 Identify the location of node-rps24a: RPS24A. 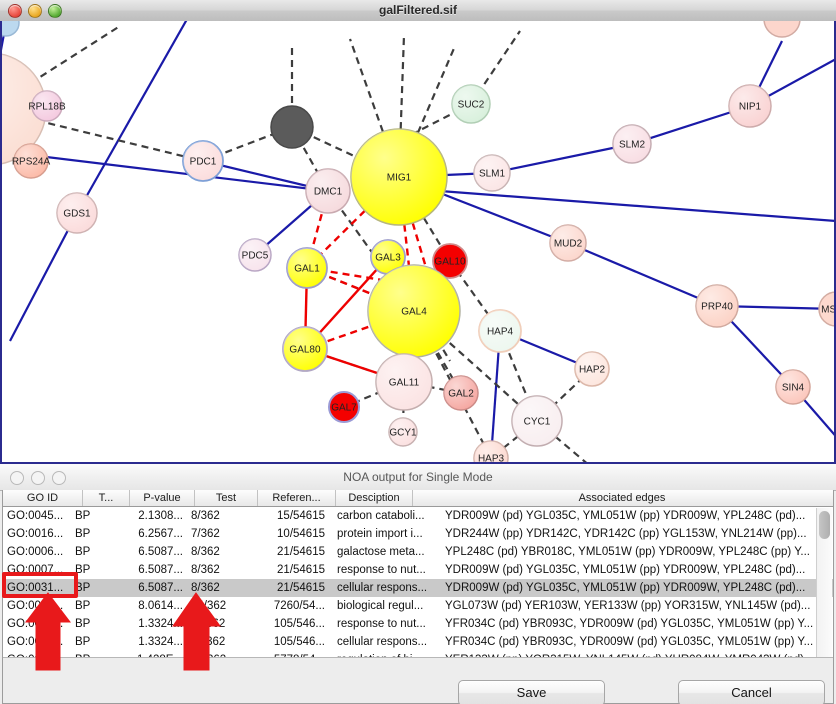
(31, 161).